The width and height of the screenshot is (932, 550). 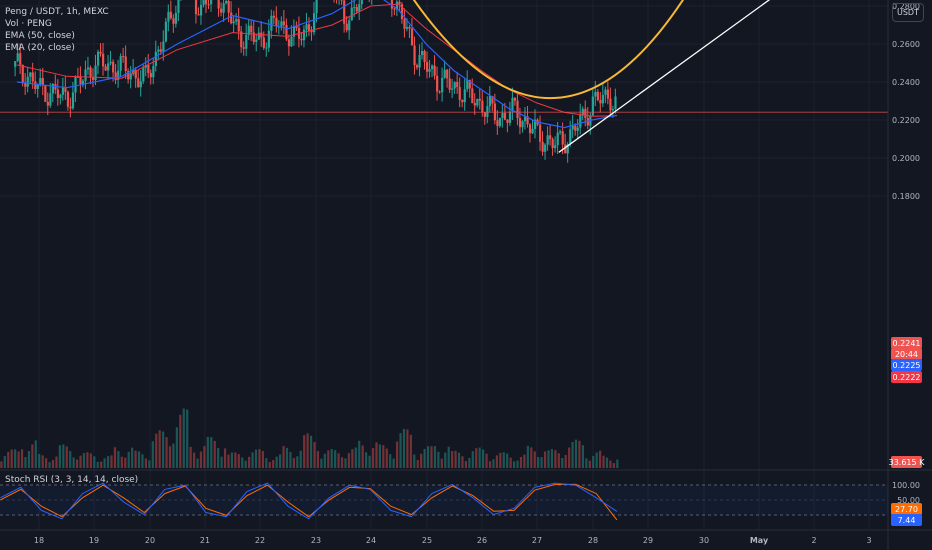 I want to click on ema50-line, so click(x=316, y=60).